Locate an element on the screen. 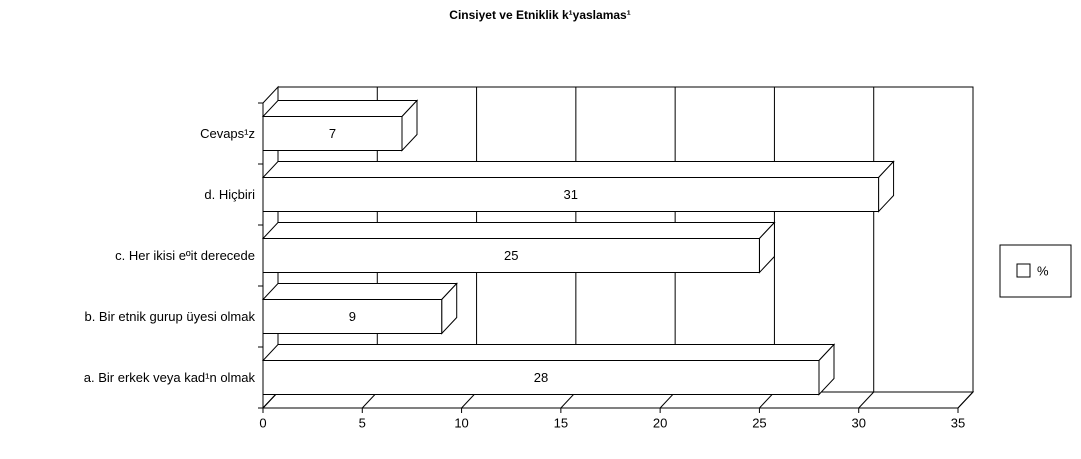 The width and height of the screenshot is (1081, 459). y-tick-label: c. Her ikisi eºit derecede is located at coordinates (185, 255).